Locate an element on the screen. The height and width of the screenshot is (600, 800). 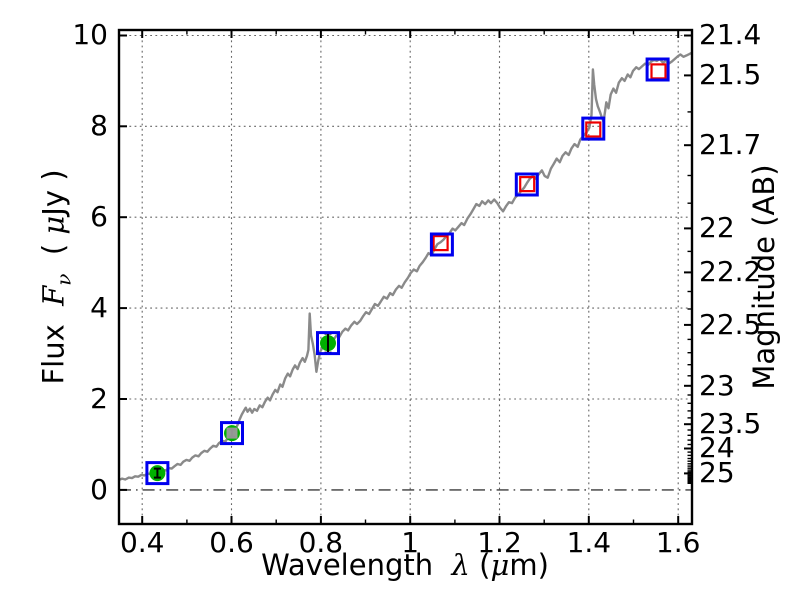
flux-tick-label: 6 is located at coordinates (99, 217).